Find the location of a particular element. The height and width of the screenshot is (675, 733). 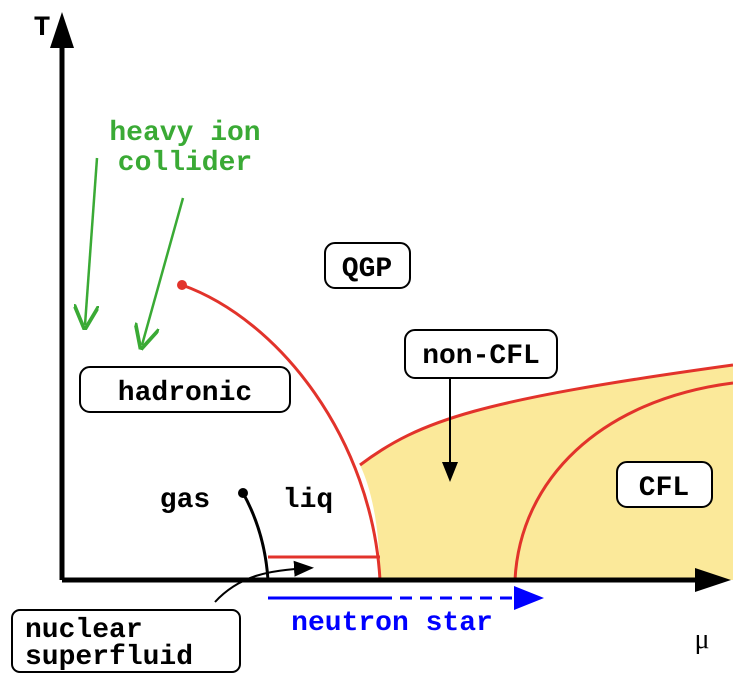

superfluid-label: nuclear is located at coordinates (84, 630).